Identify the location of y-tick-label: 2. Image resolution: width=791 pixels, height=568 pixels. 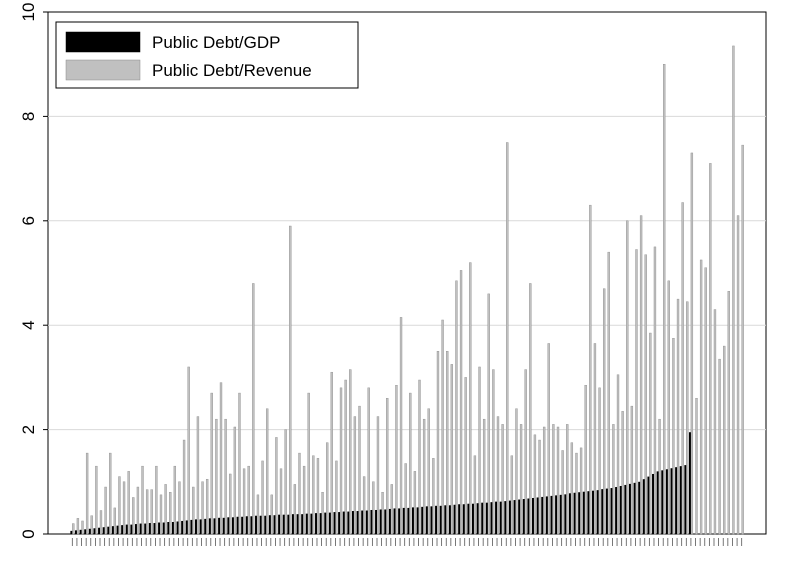
(28, 429).